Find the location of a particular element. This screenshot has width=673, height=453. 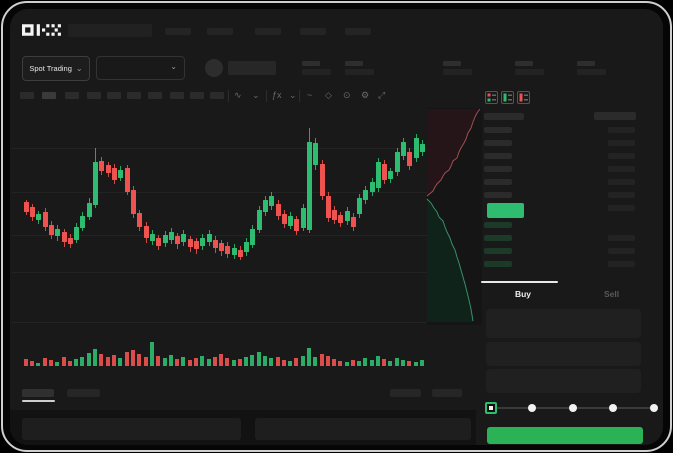

book-combined-icon is located at coordinates (491, 97).